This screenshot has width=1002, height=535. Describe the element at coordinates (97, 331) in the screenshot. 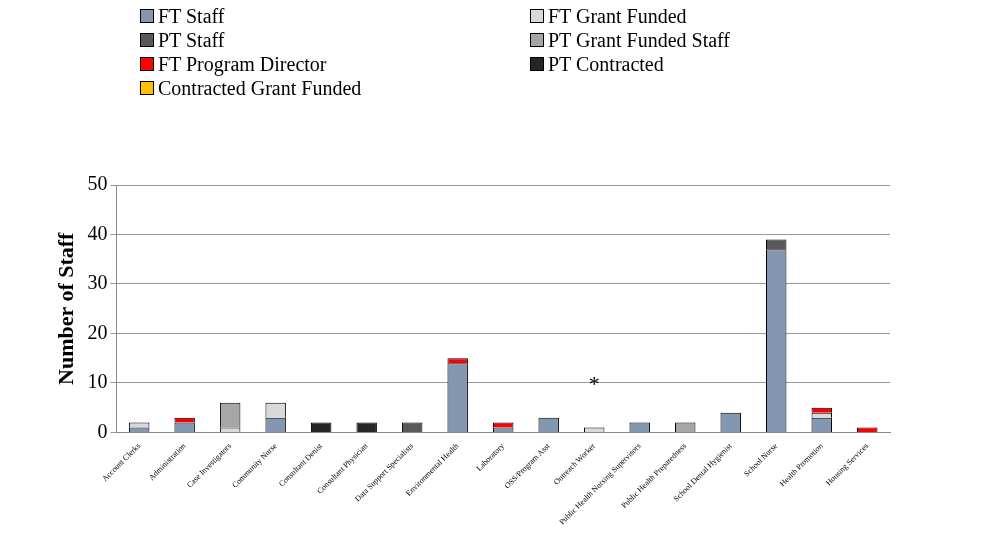

I see `y-tick-label: 20` at that location.